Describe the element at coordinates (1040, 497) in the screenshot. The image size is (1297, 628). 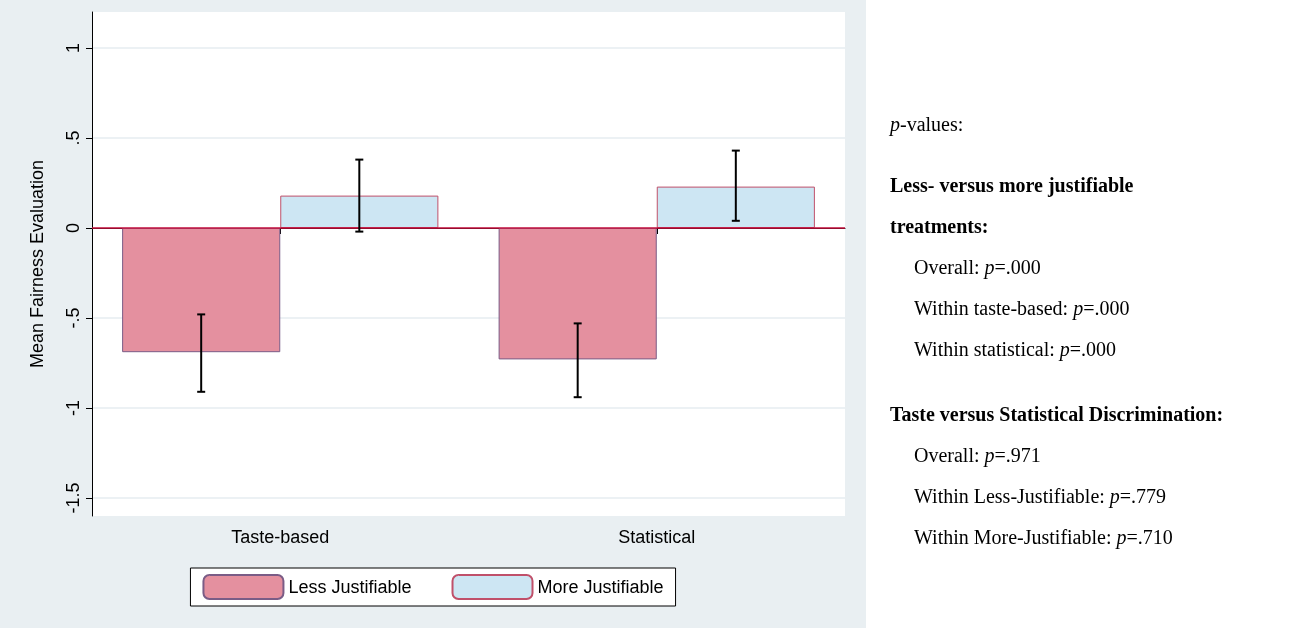
I see `text: Within Less-Justifiable: p=.779` at that location.